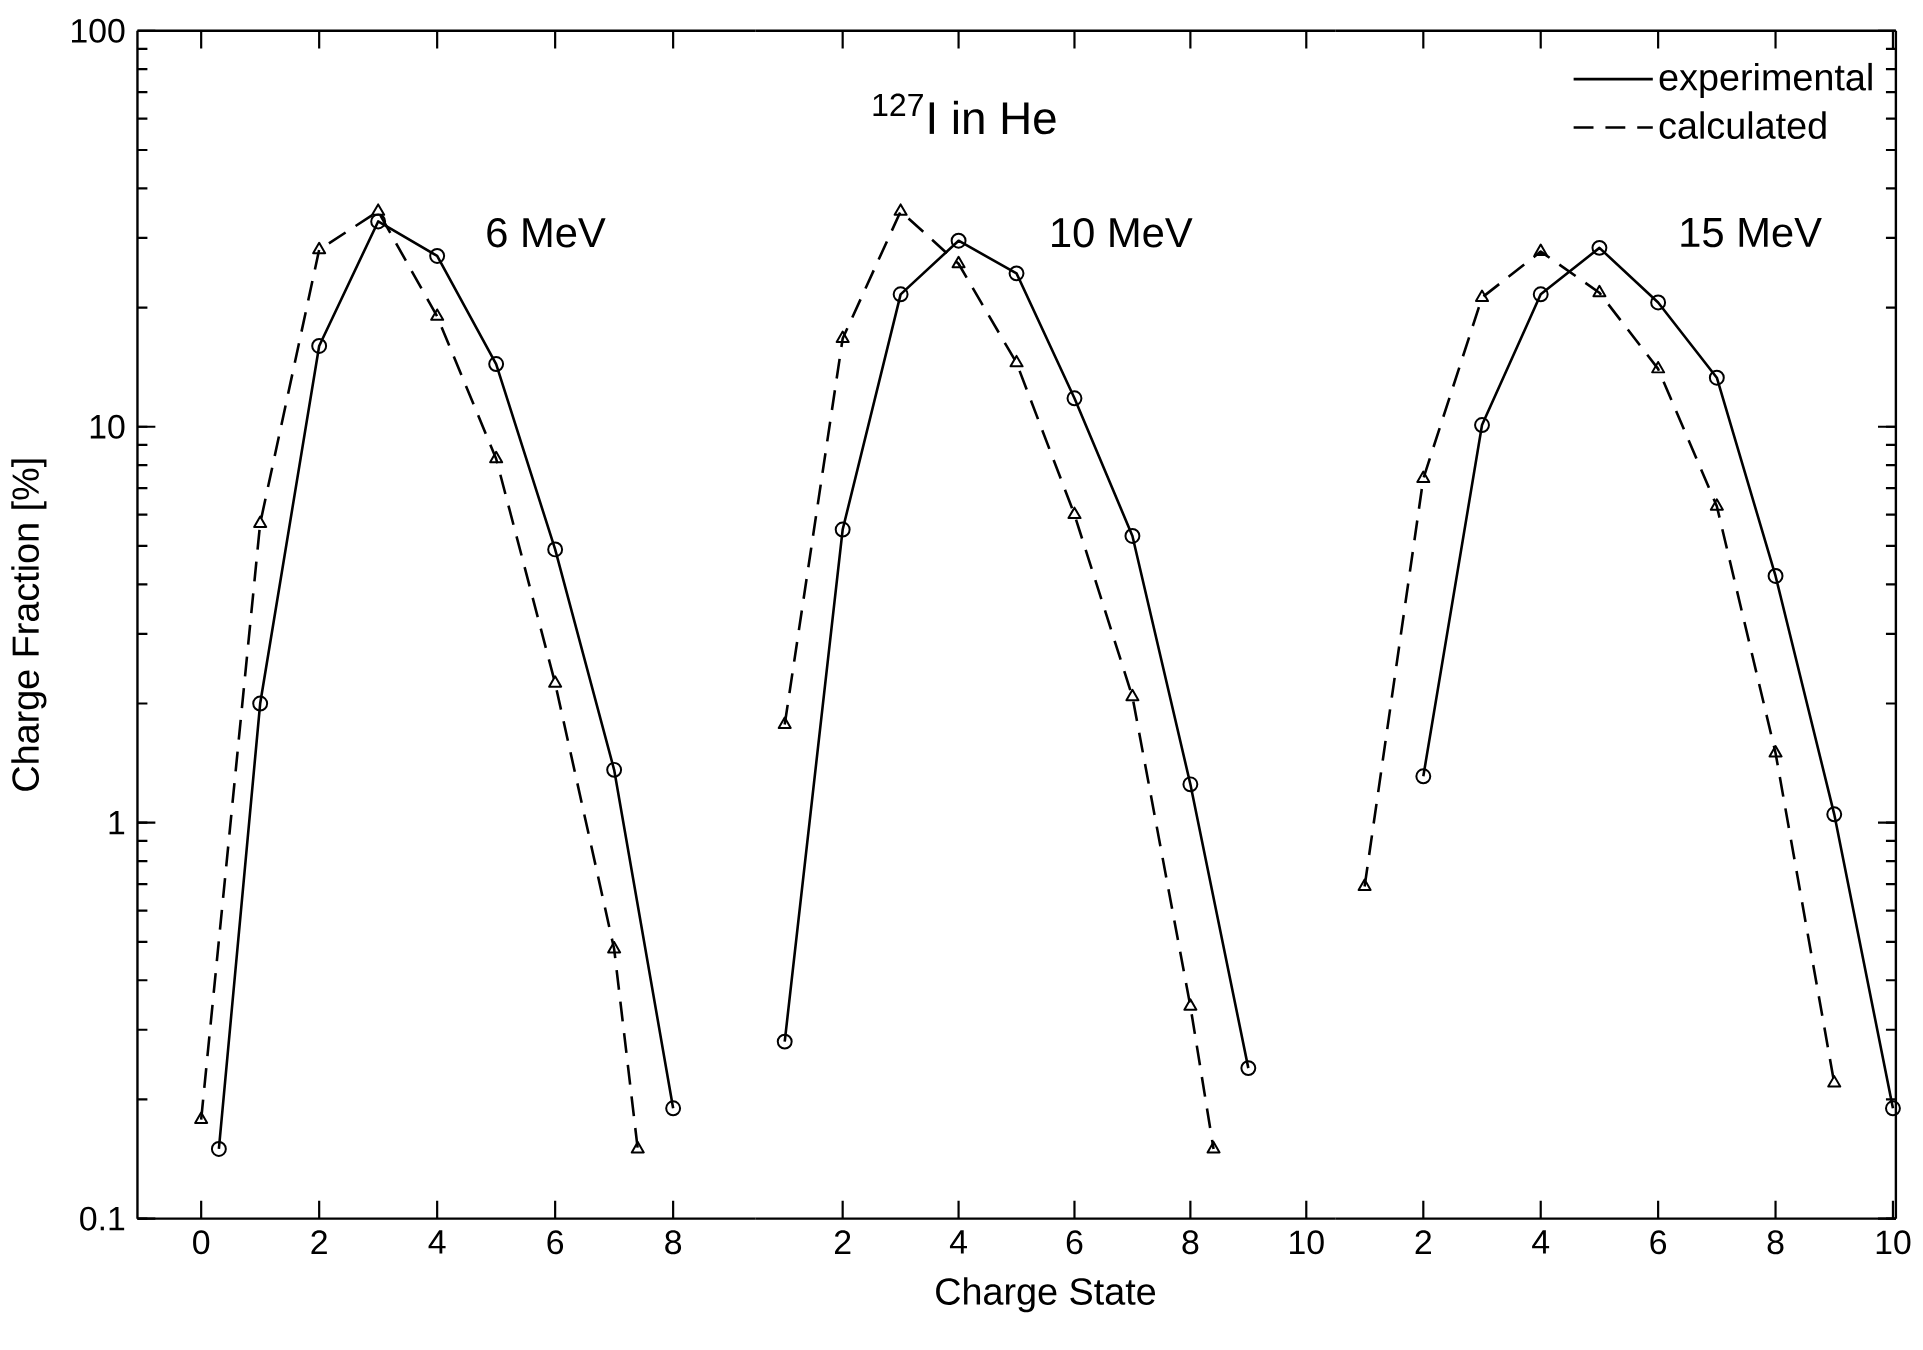  What do you see at coordinates (1765, 80) in the screenshot?
I see `legend-label: experimental` at bounding box center [1765, 80].